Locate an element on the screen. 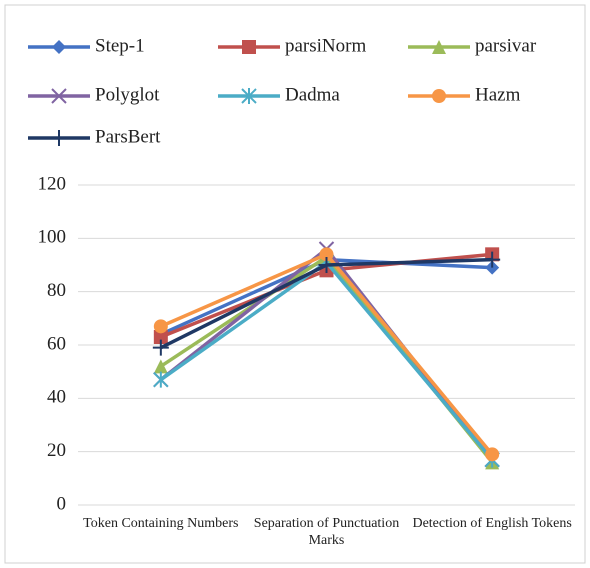 This screenshot has height=568, width=590. legend-label: Polyglot is located at coordinates (127, 94).